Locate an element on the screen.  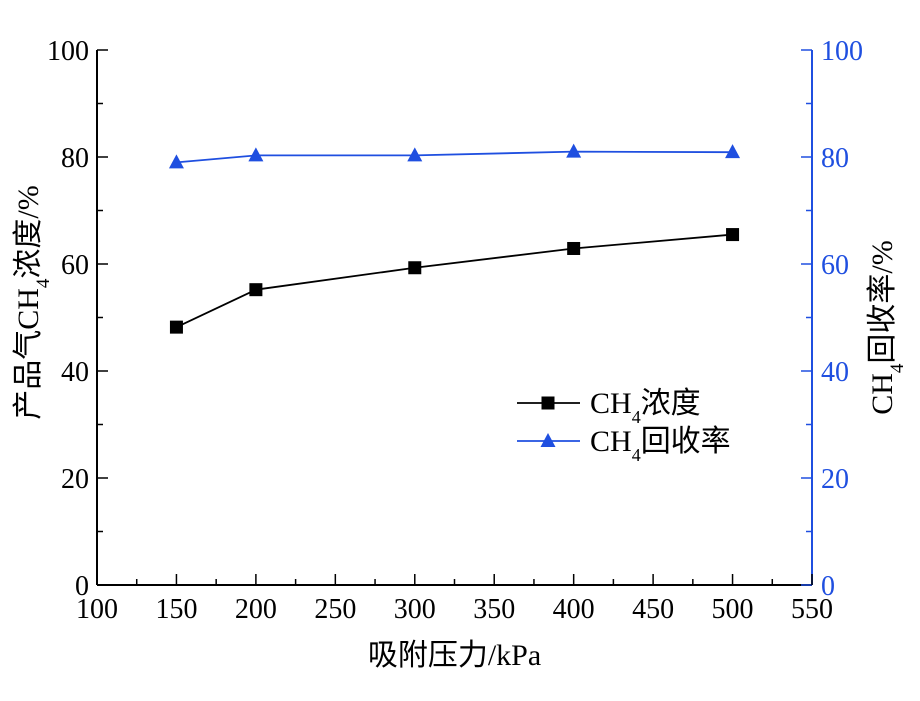
legend-item-1: CH4浓度 is located at coordinates (609, 407).